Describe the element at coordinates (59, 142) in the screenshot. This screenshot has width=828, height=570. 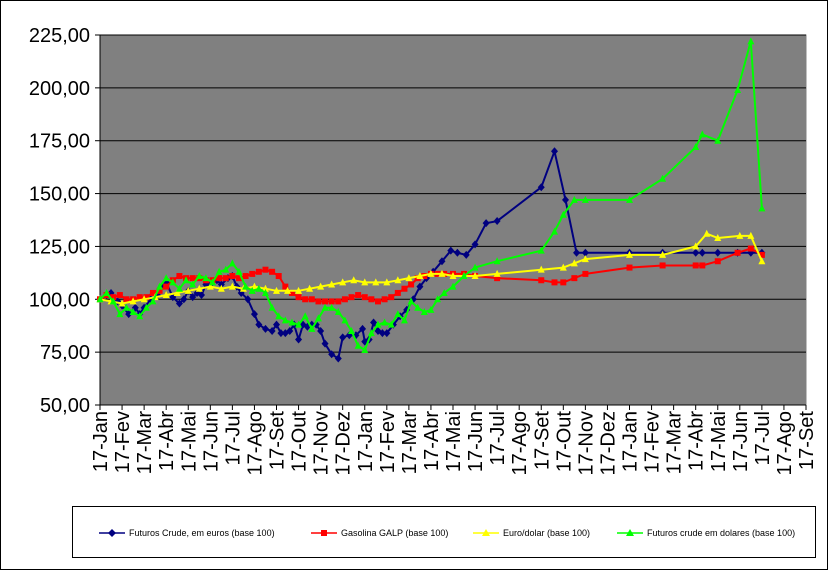
I see `y-tick-label: 175,00` at that location.